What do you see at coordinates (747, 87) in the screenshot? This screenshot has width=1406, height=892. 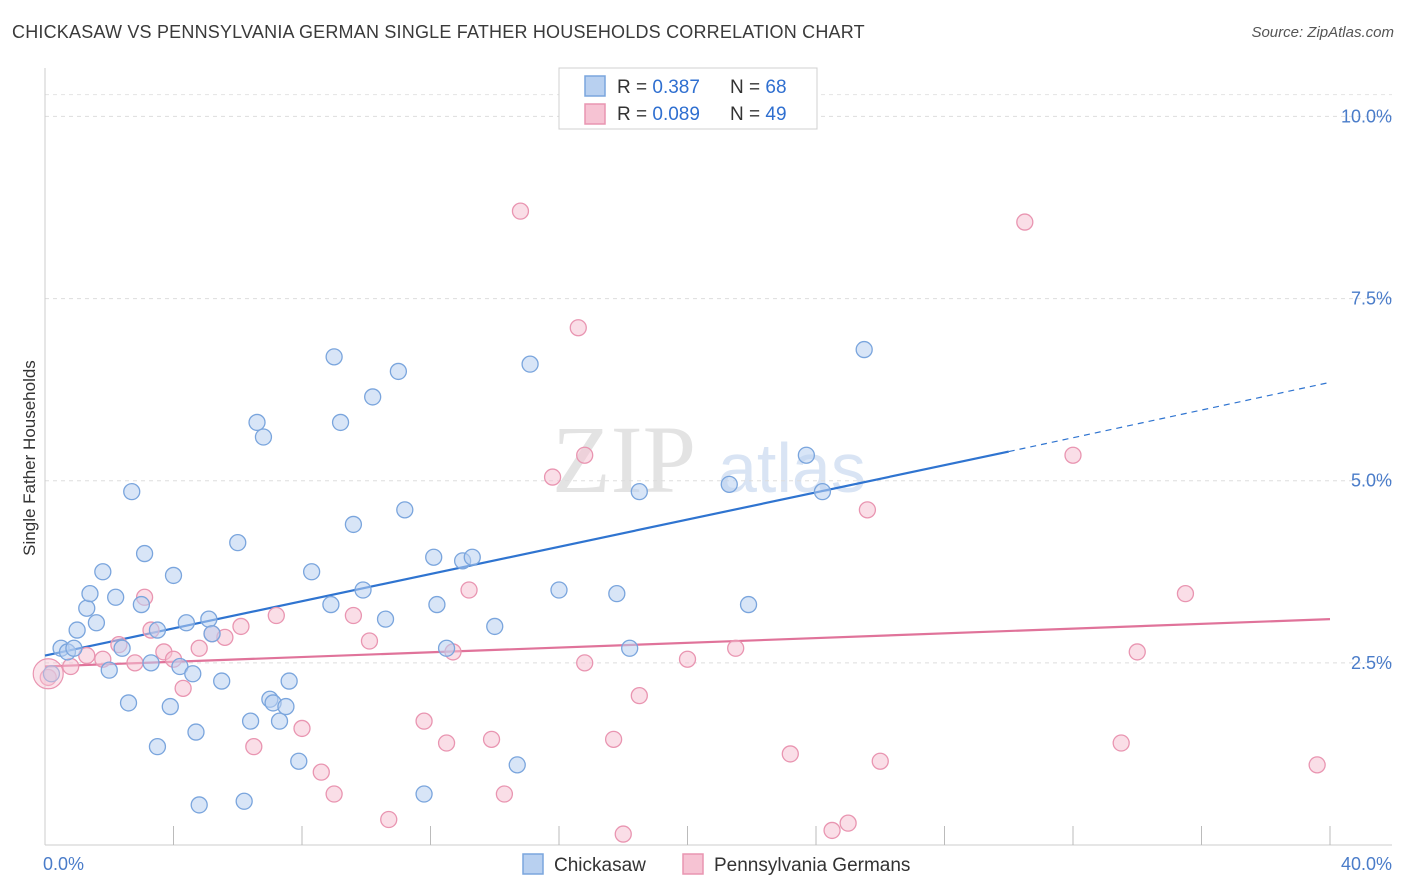 I see `legend-n-label-1: N =` at bounding box center [747, 87].